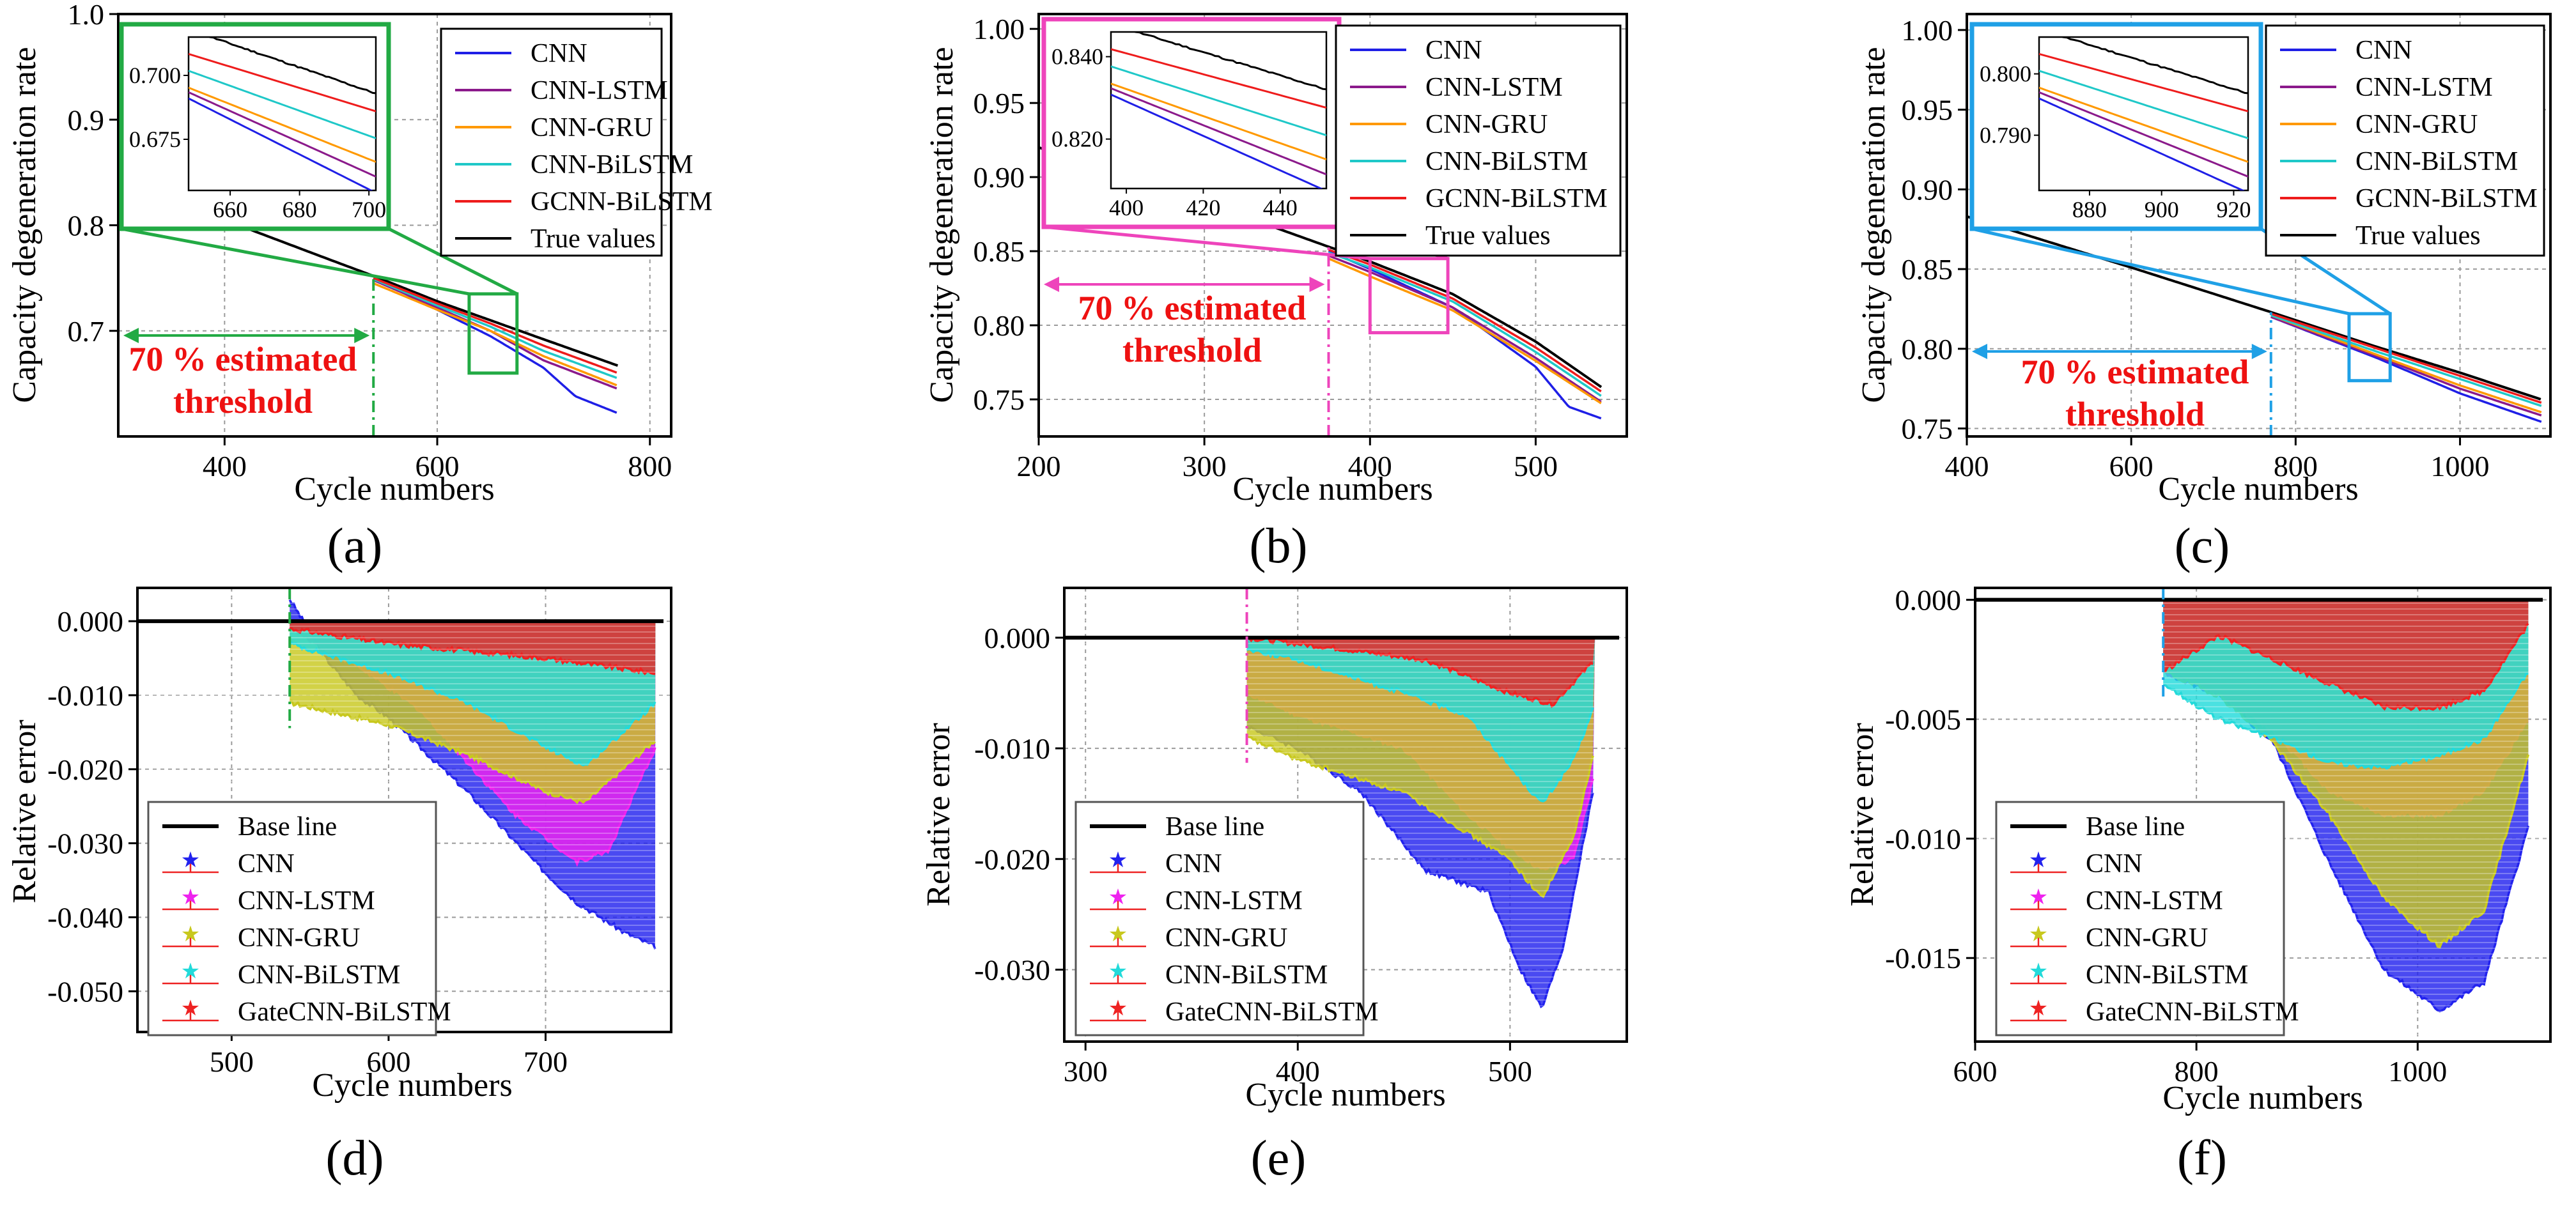 This screenshot has width=2576, height=1209. What do you see at coordinates (230, 209) in the screenshot?
I see `inset-x-tick-label: 660` at bounding box center [230, 209].